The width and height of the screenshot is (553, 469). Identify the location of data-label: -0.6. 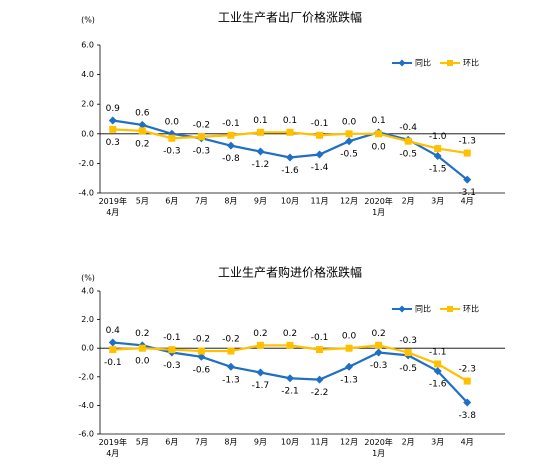
(202, 370).